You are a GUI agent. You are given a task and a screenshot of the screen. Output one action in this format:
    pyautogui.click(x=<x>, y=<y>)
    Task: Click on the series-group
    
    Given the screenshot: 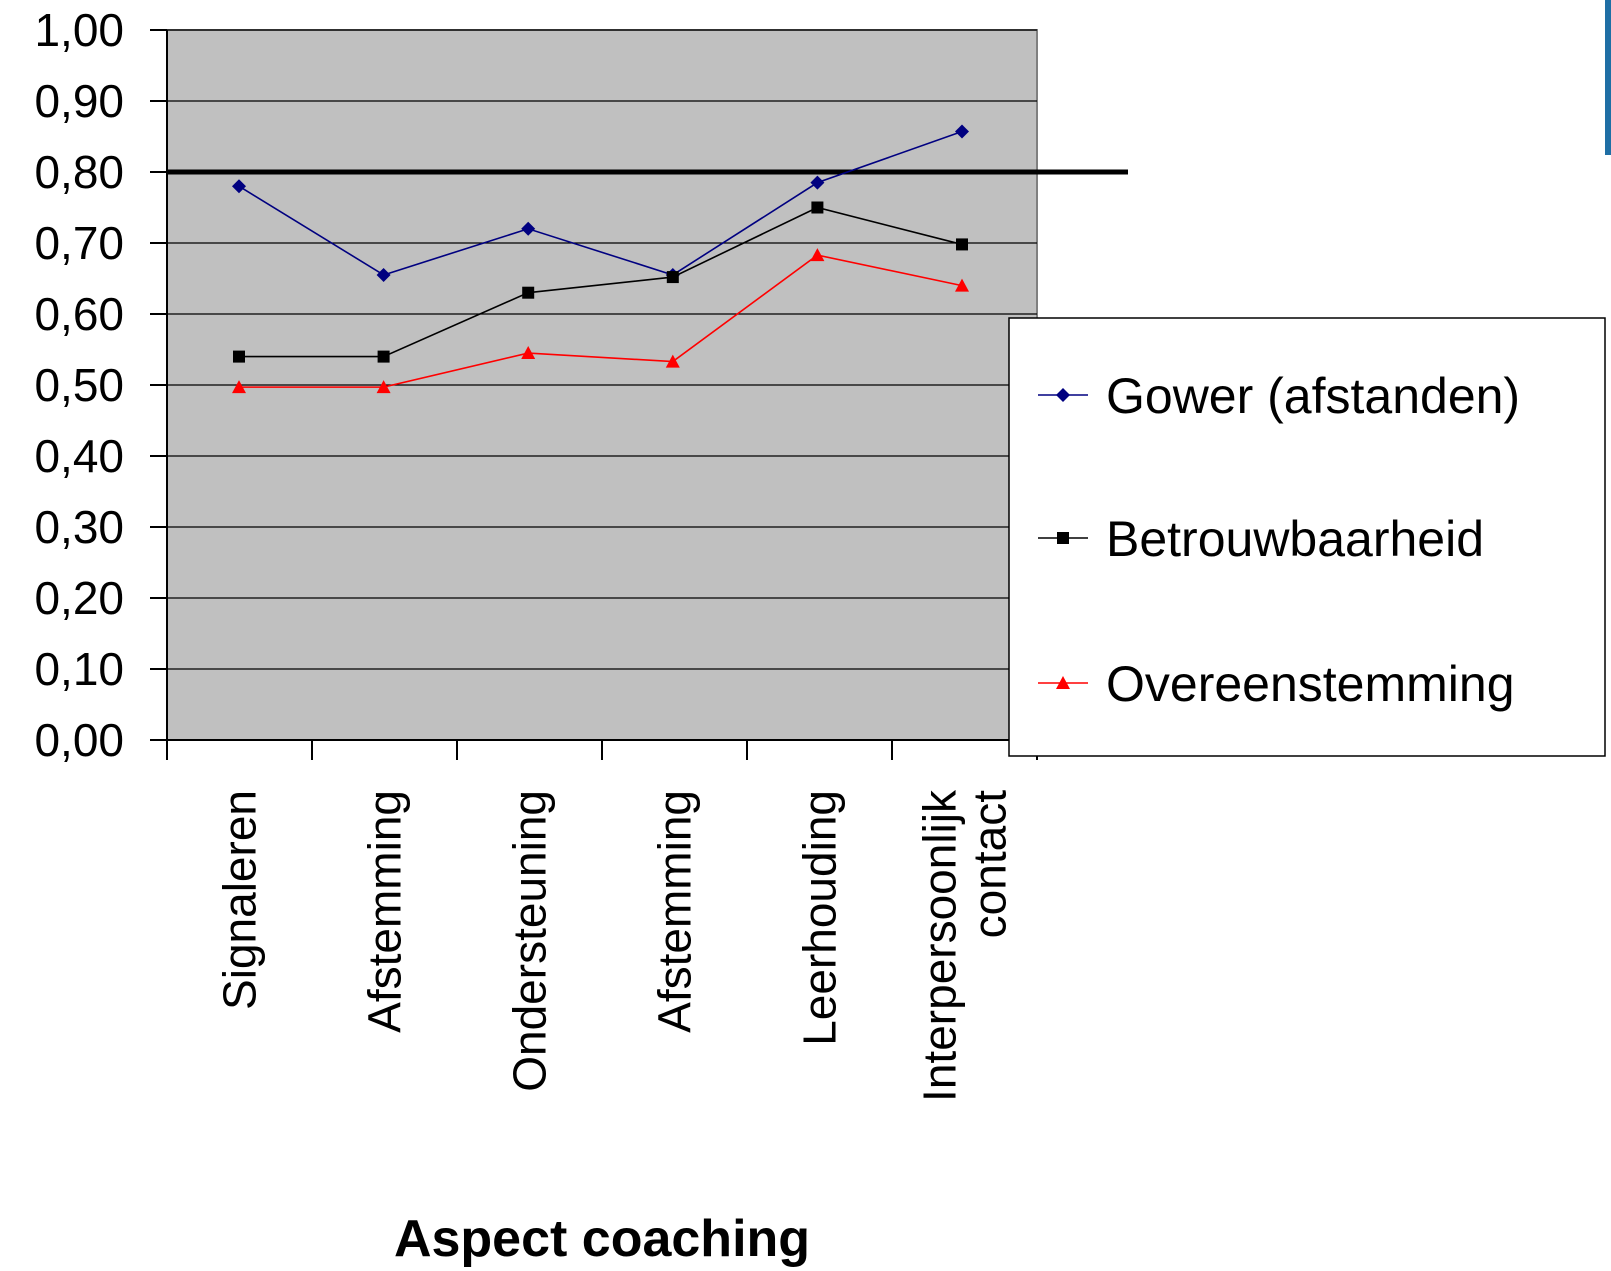 What is the action you would take?
    pyautogui.click(x=600, y=259)
    